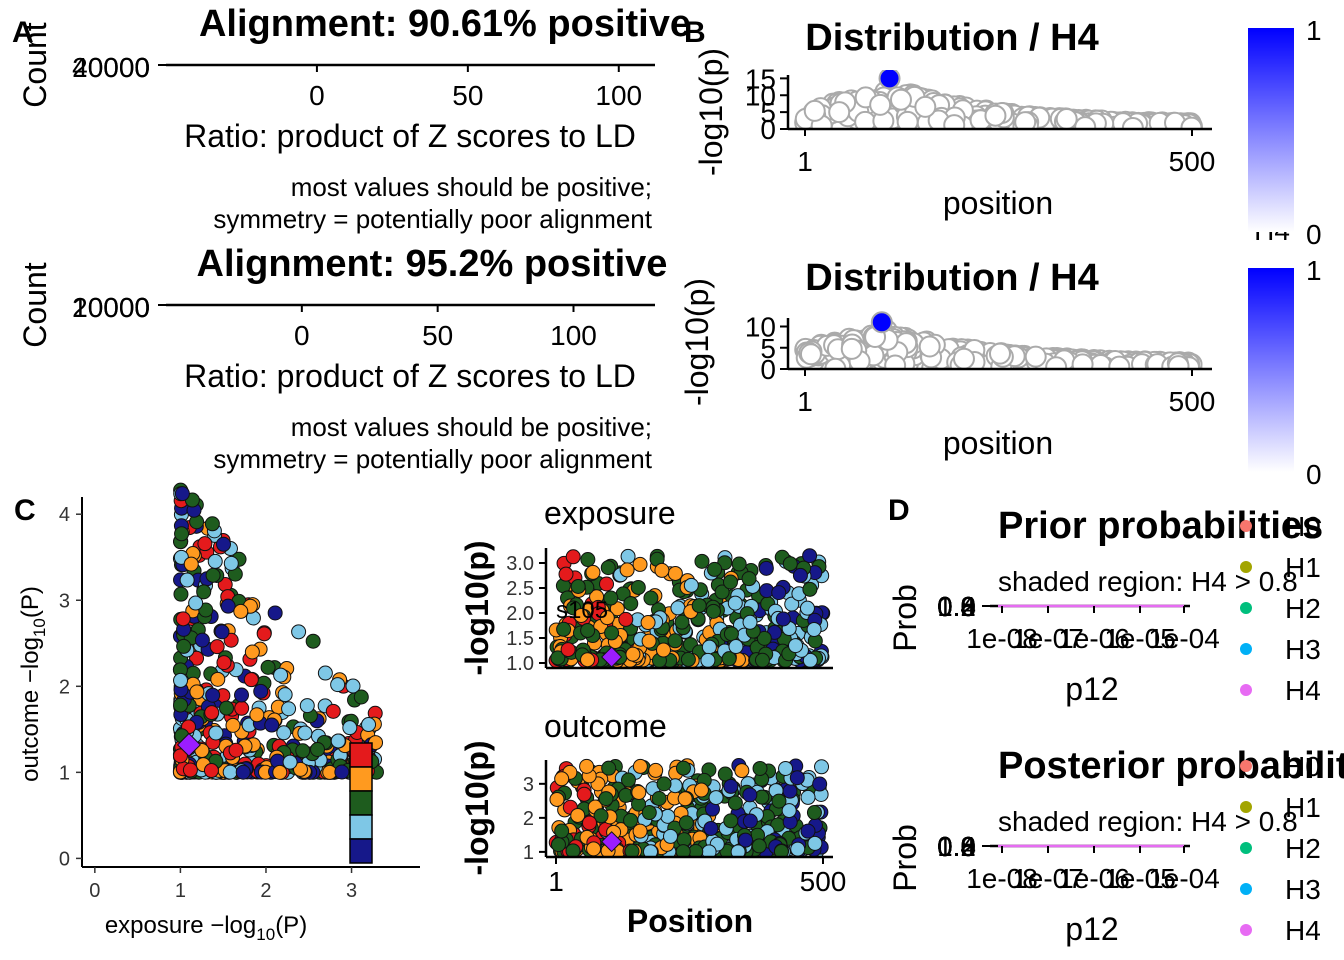 The height and width of the screenshot is (960, 1344). I want to click on chart-subtitle: shaded region: H4 > 0.8, so click(1148, 821).